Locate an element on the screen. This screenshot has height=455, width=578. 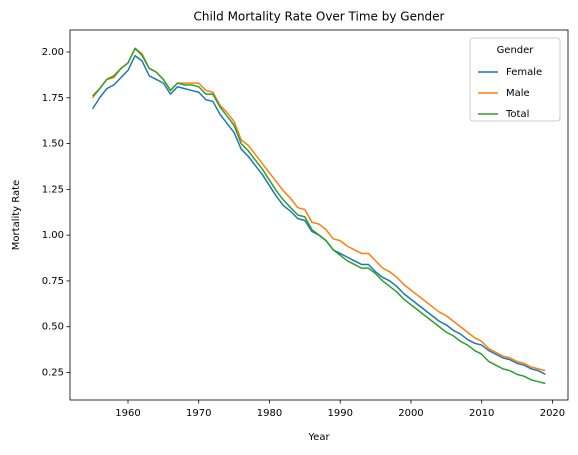
legend-label: Total is located at coordinates (517, 114).